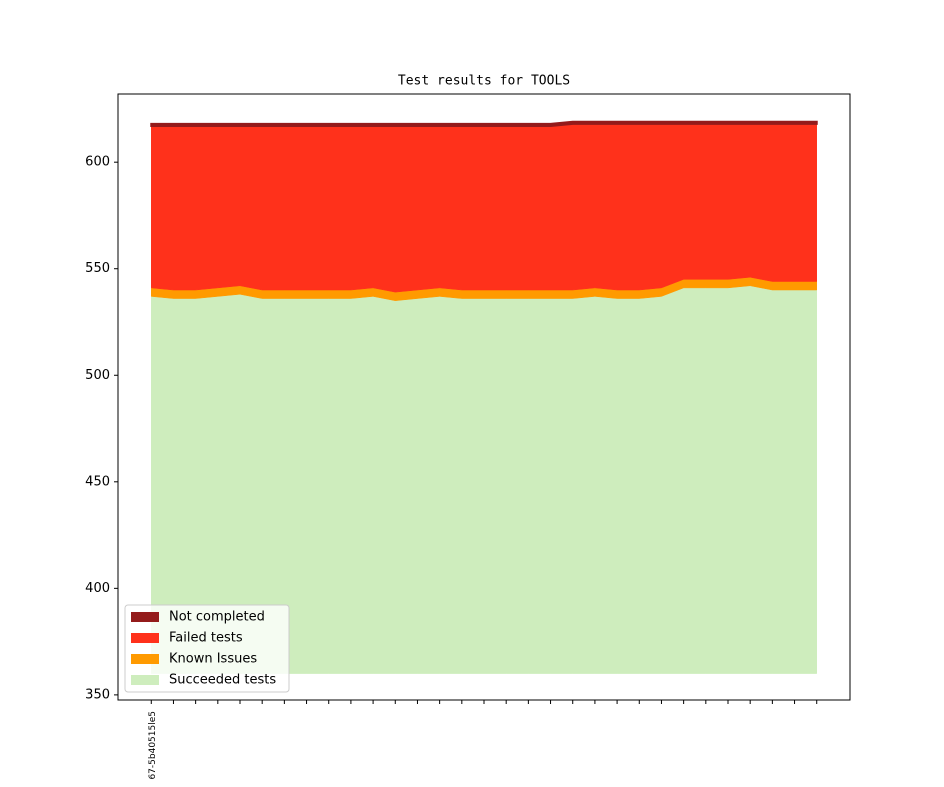 This screenshot has width=944, height=787. Describe the element at coordinates (484, 81) in the screenshot. I see `chart-title: Test results for TOOLS` at that location.